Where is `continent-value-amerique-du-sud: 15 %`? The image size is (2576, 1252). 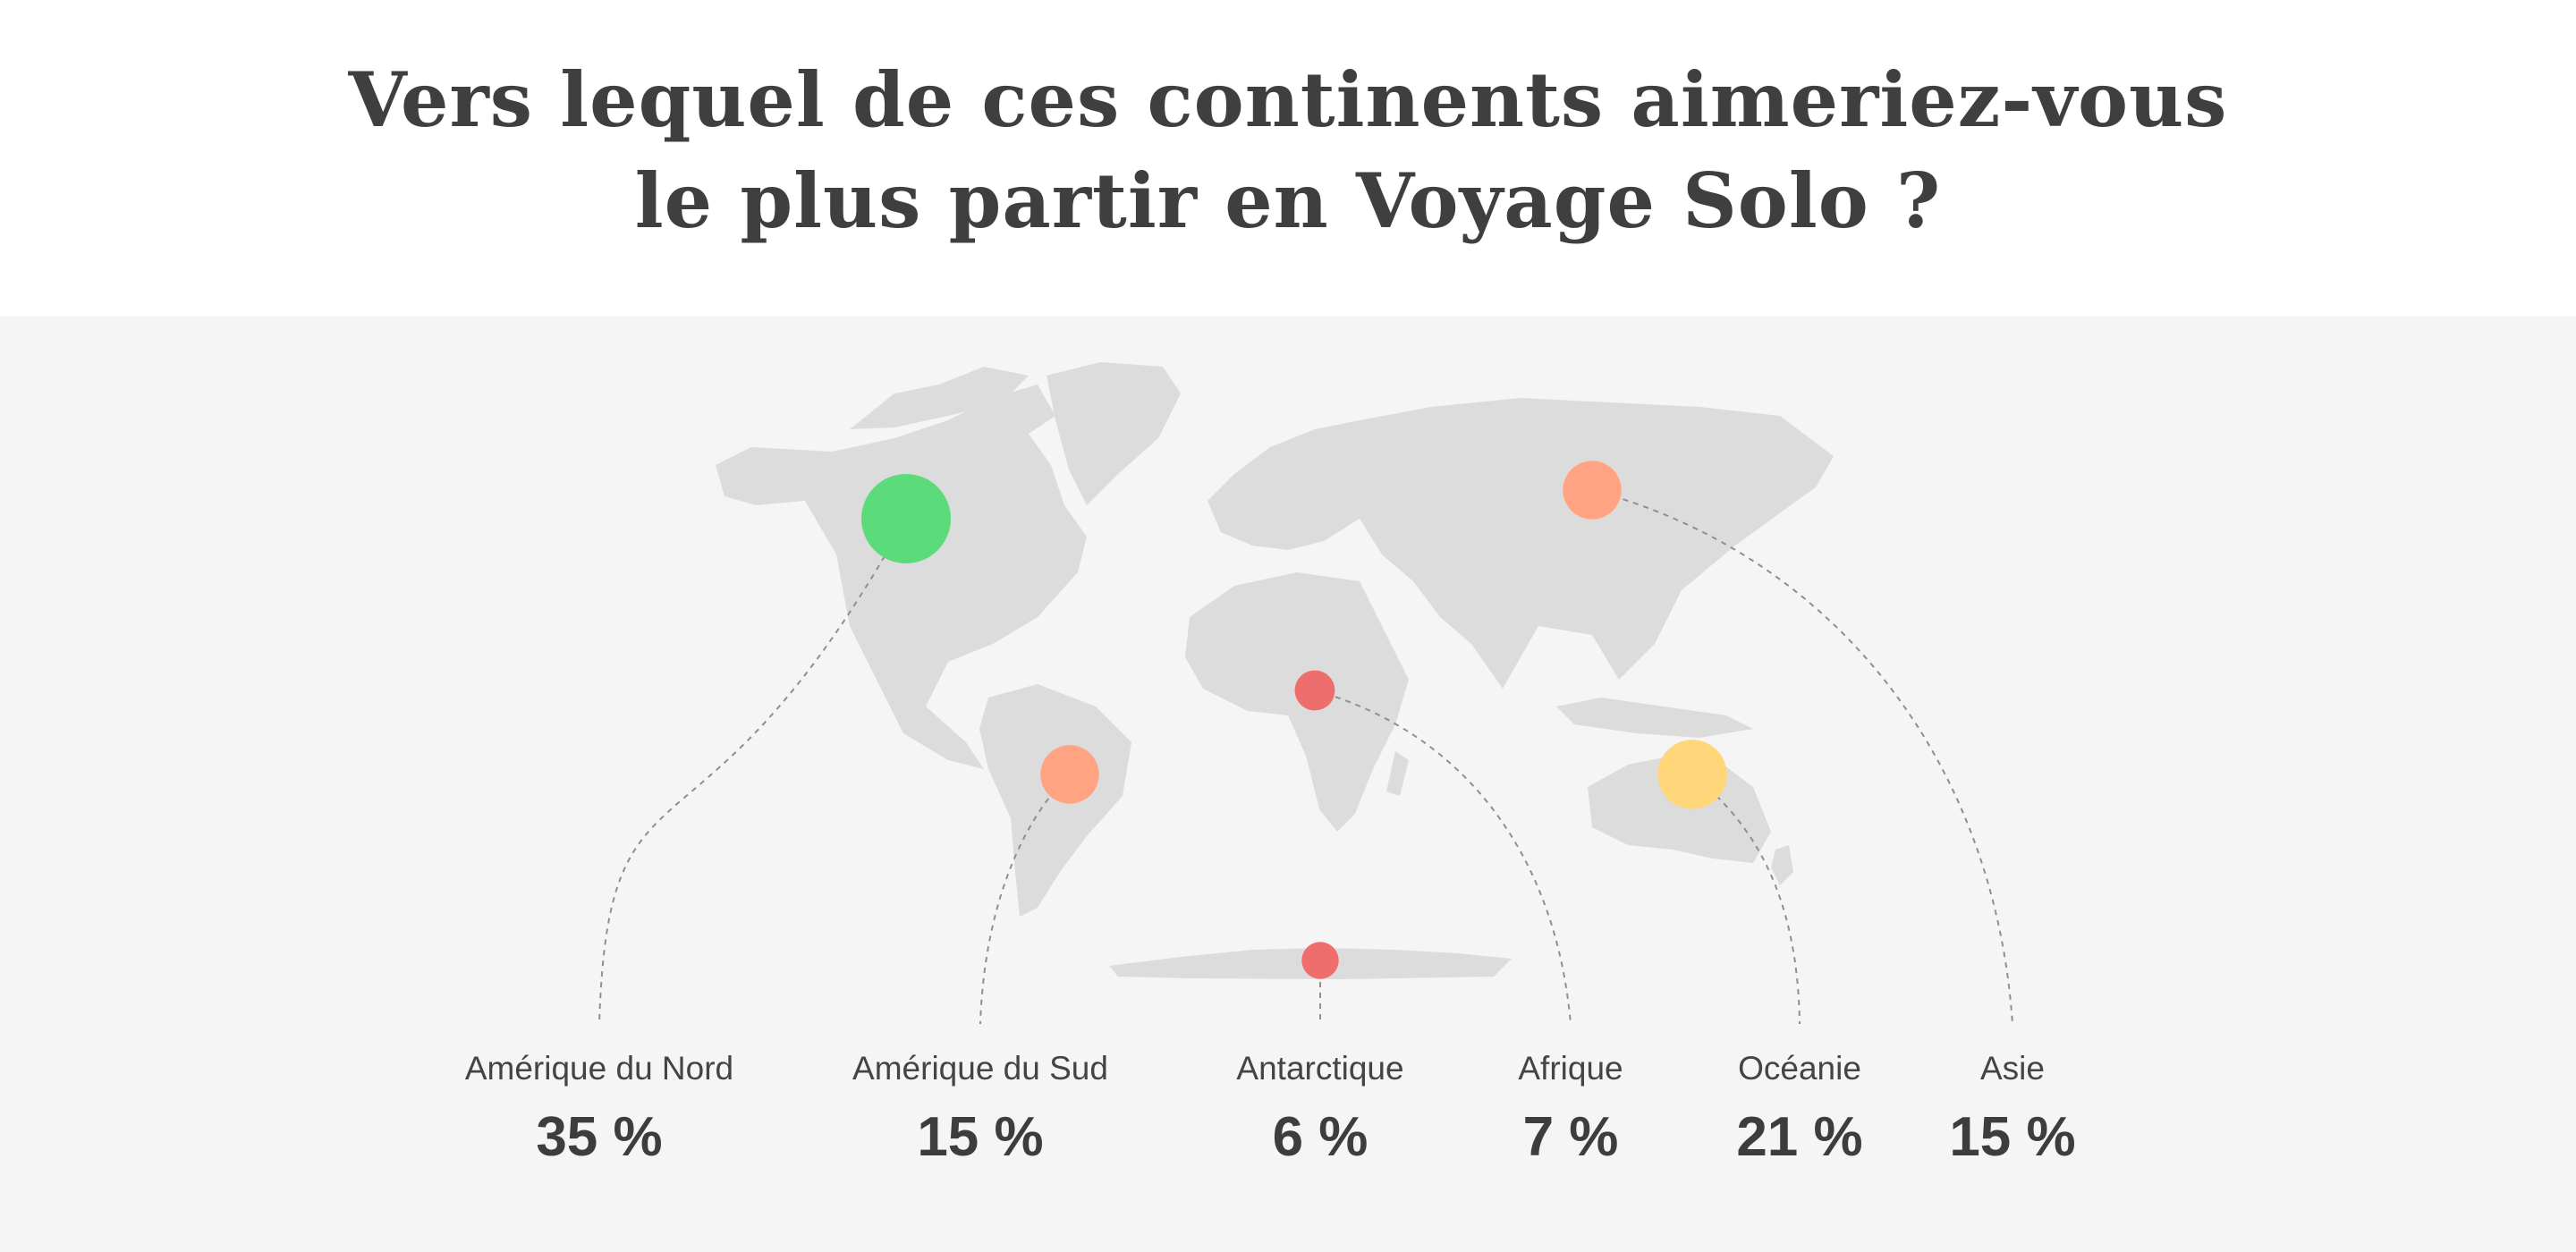 continent-value-amerique-du-sud: 15 % is located at coordinates (980, 1137).